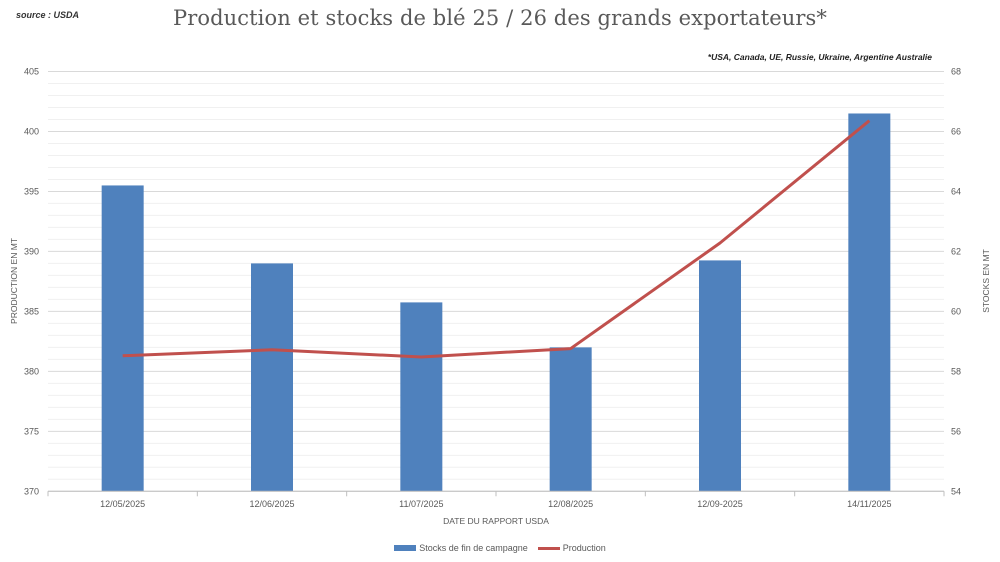 The height and width of the screenshot is (562, 1000). Describe the element at coordinates (496, 521) in the screenshot. I see `x-axis-title: DATE DU RAPPORT USDA` at that location.